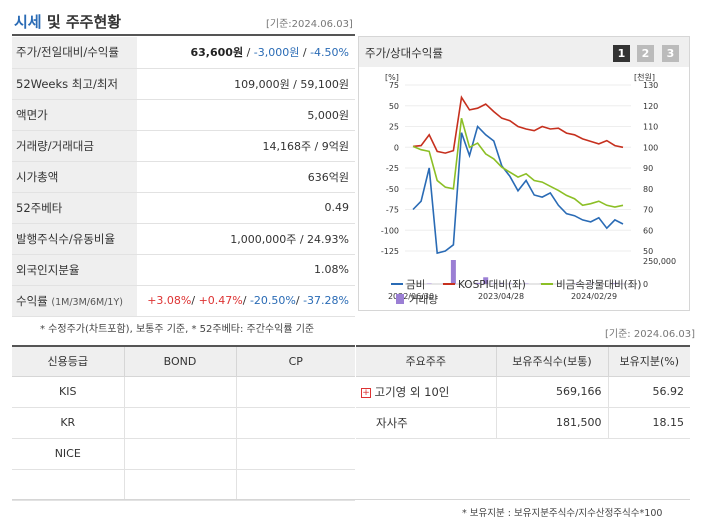  Describe the element at coordinates (423, 300) in the screenshot. I see `legend-label: 거래량` at that location.